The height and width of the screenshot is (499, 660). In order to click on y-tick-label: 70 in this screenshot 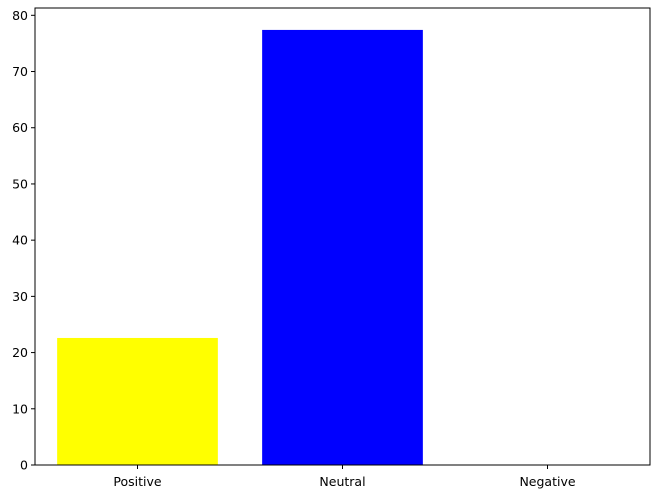, I will do `click(20, 71)`.